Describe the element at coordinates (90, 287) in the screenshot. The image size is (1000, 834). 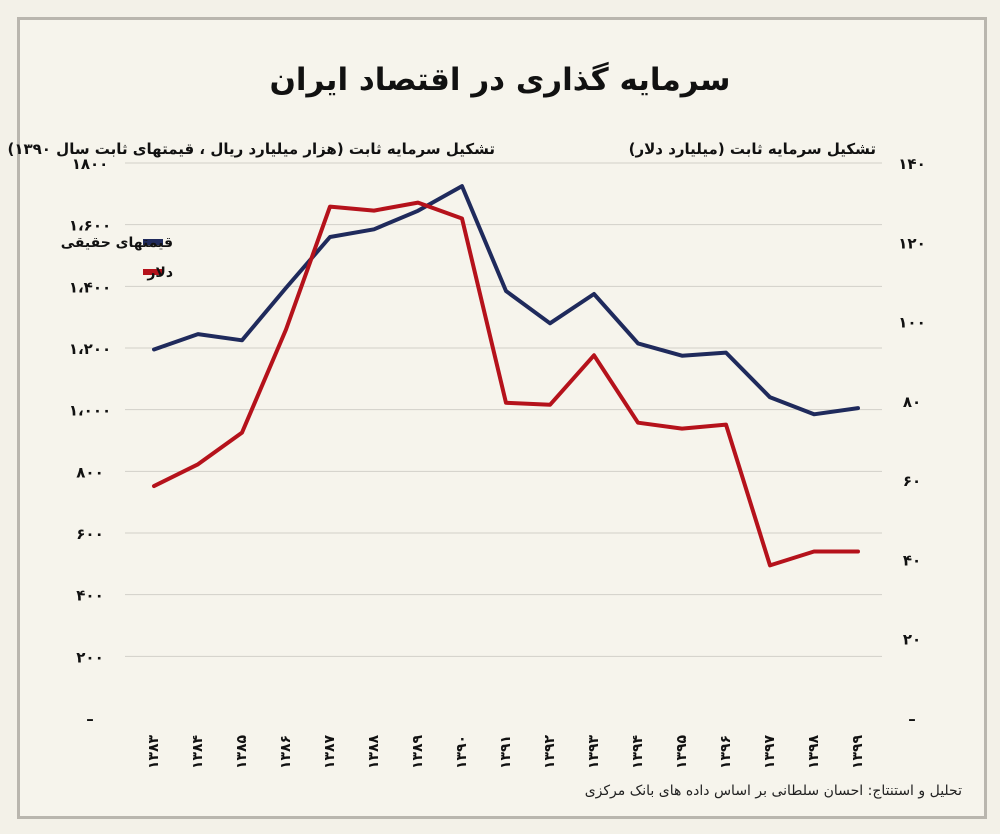
I see `left-axis-tick-label: ۱،۴۰۰` at that location.